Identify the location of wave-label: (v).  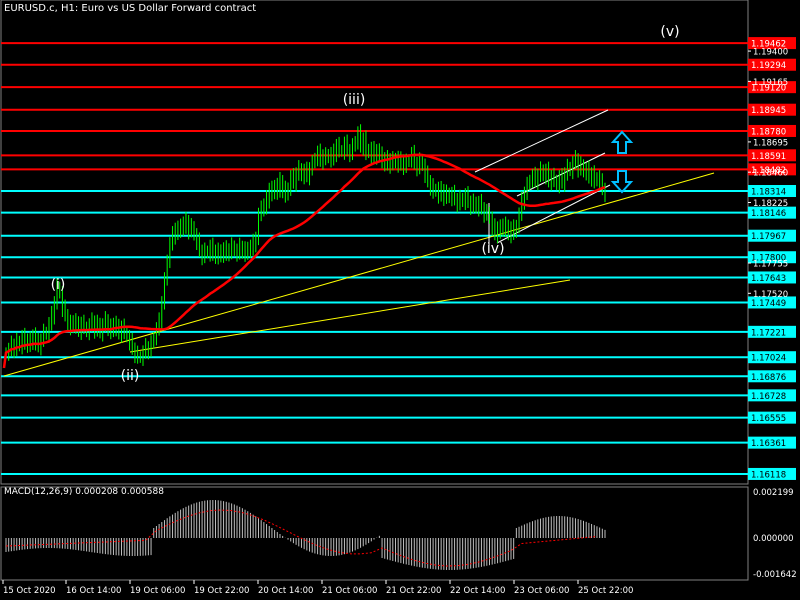
(669, 32).